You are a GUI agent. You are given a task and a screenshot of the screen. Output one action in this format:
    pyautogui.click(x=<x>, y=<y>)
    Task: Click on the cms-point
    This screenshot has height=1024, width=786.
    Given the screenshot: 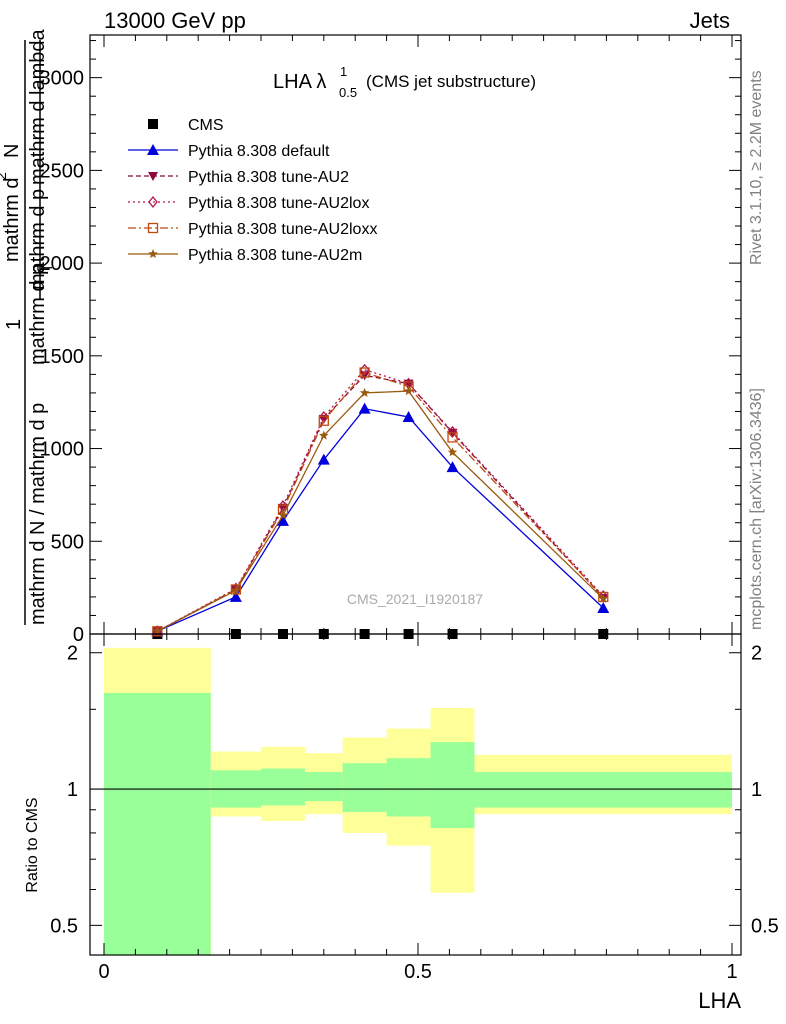 What is the action you would take?
    pyautogui.click(x=153, y=124)
    